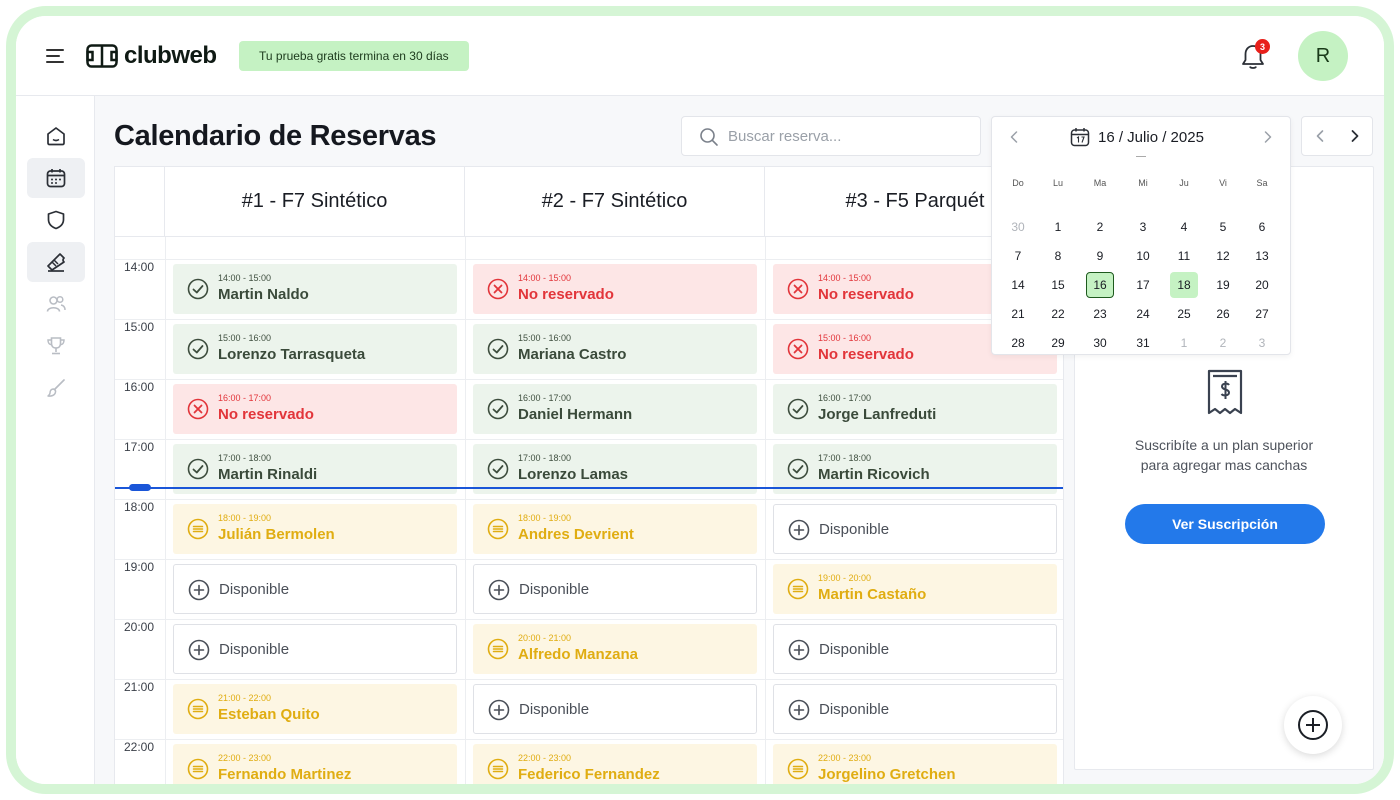 This screenshot has height=800, width=1400. Describe the element at coordinates (1262, 285) in the screenshot. I see `calendar-day: 20` at that location.